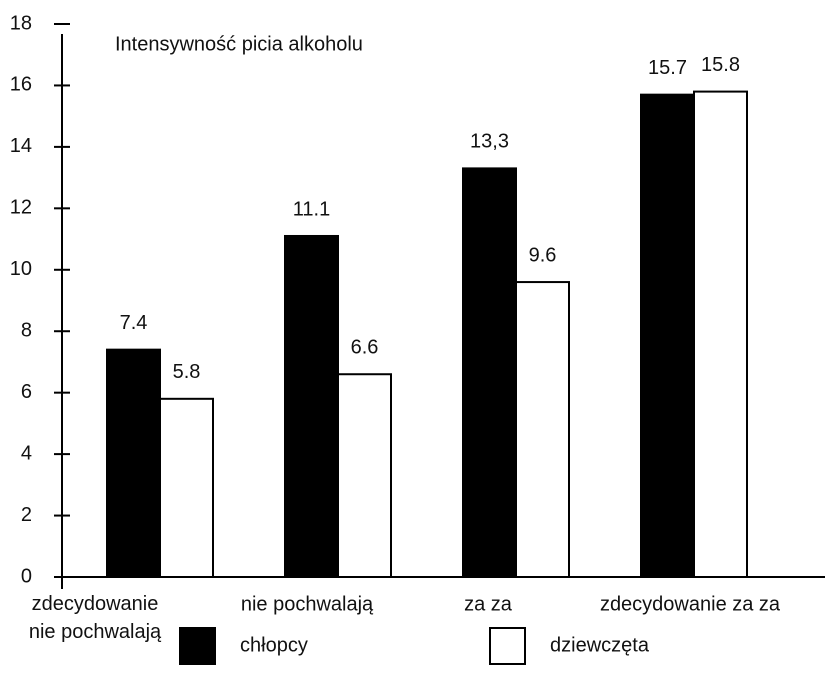 The height and width of the screenshot is (696, 837). I want to click on x-tick-label: zdecydowanie za za, so click(690, 604).